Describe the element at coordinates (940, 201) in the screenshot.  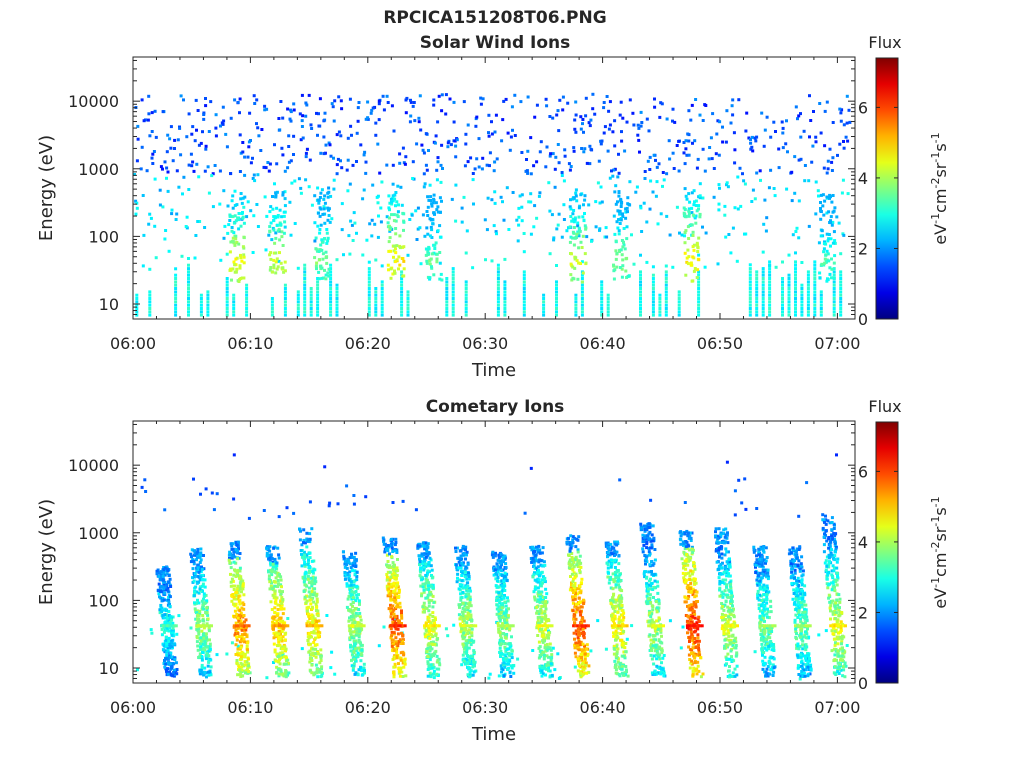
I see `unit-base: cm` at that location.